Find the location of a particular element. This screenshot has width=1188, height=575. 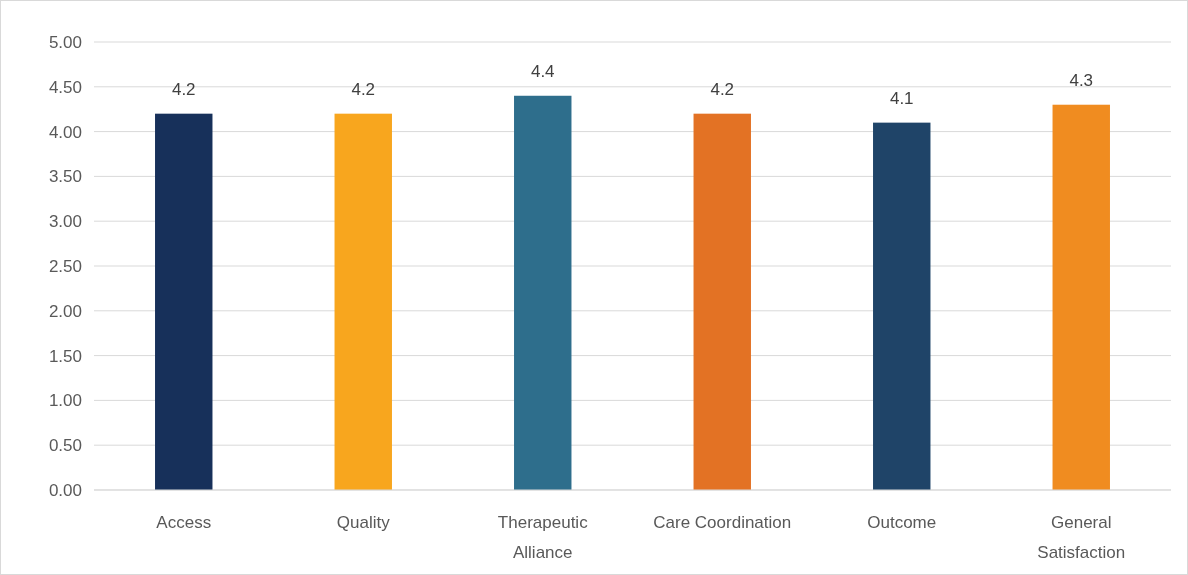

y-tick-label: 0.50 is located at coordinates (65, 446).